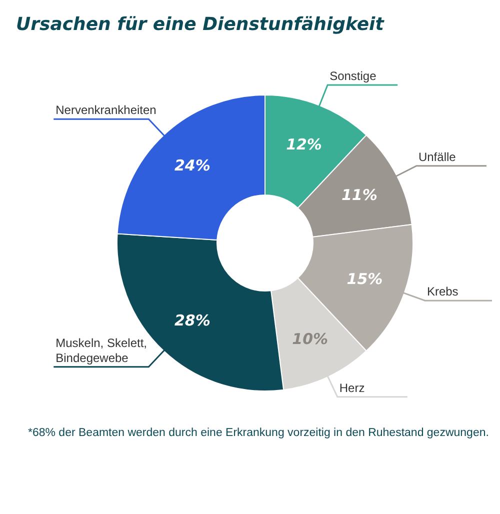 The width and height of the screenshot is (500, 514). Describe the element at coordinates (359, 195) in the screenshot. I see `data-label: 11%` at that location.